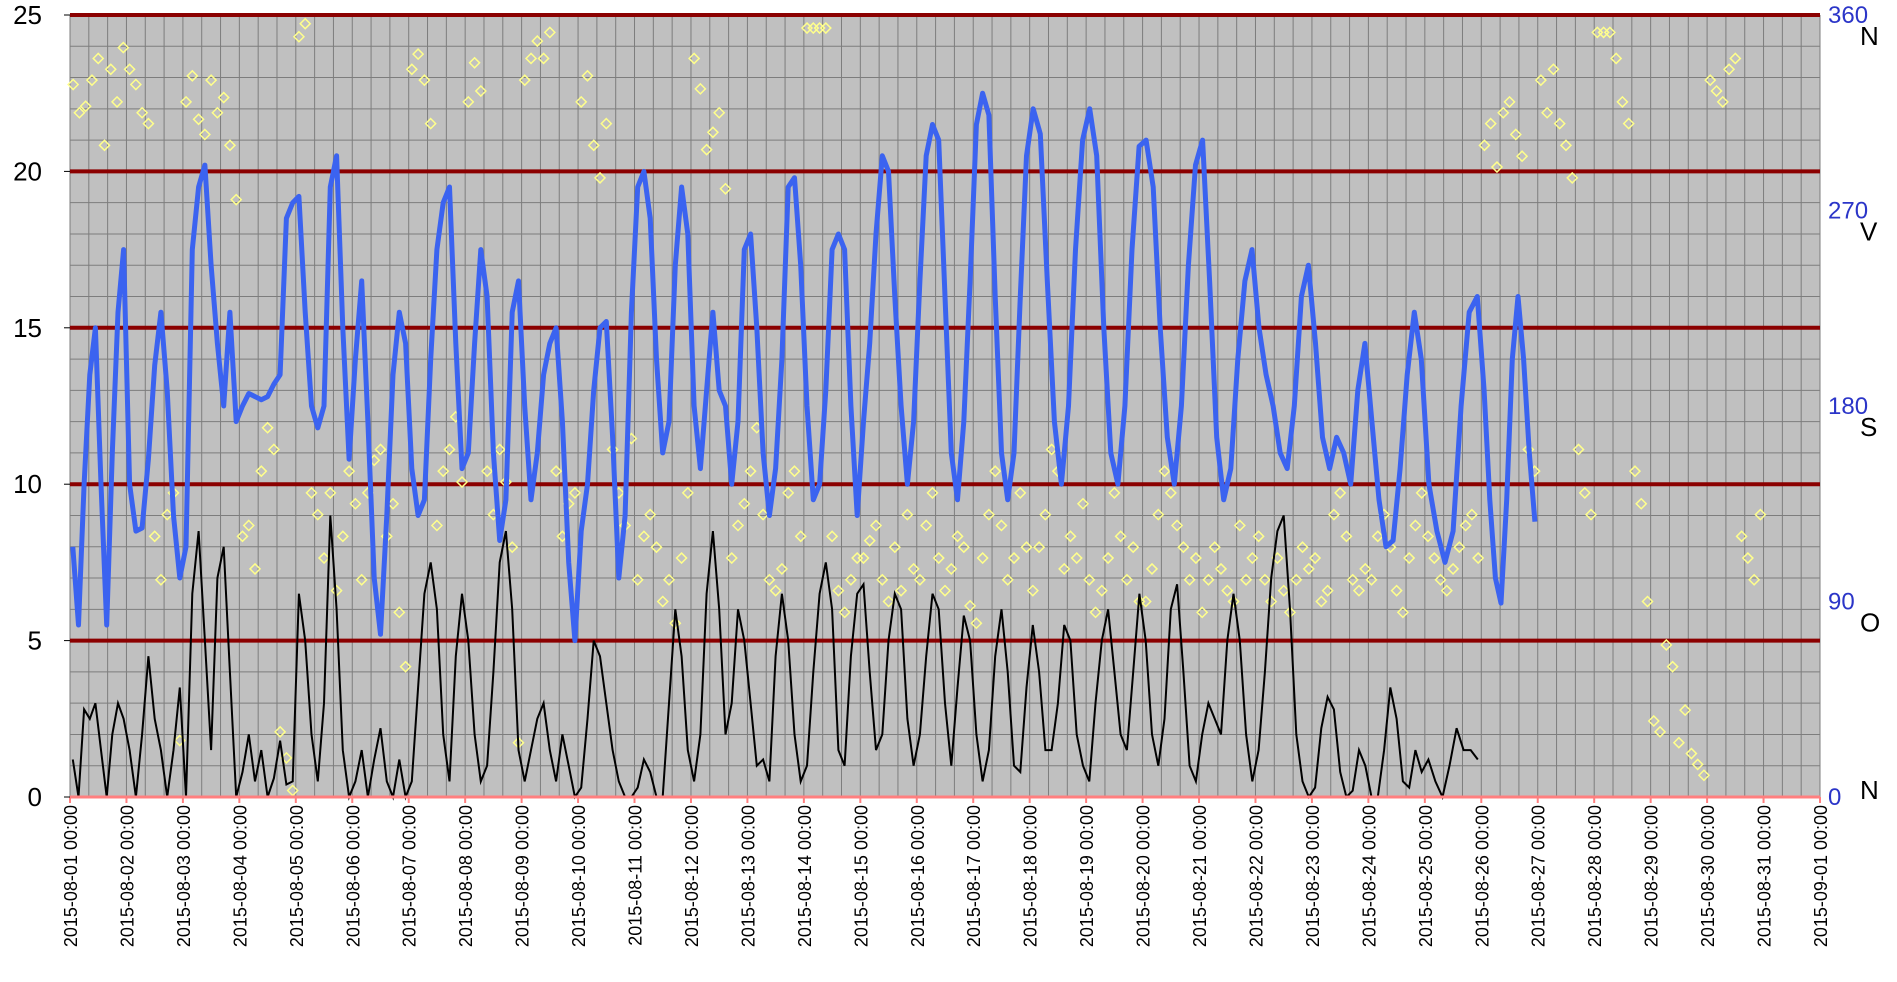  I want to click on x-tick-label: 2015-08-01 00:00, so click(71, 876).